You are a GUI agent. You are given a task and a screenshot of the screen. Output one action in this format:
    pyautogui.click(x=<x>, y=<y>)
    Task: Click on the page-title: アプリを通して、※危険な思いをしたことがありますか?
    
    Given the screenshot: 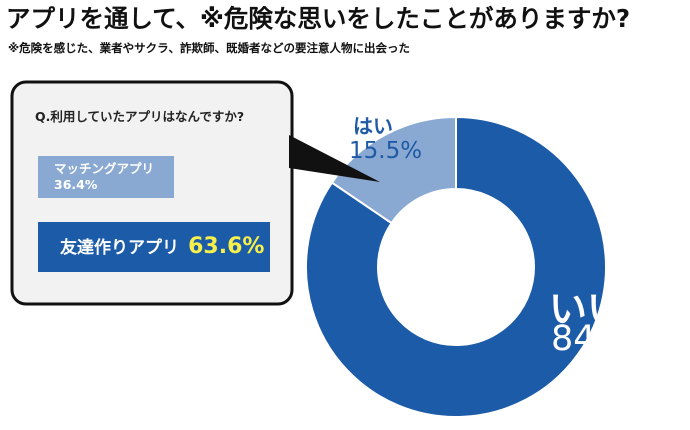 What is the action you would take?
    pyautogui.click(x=318, y=18)
    